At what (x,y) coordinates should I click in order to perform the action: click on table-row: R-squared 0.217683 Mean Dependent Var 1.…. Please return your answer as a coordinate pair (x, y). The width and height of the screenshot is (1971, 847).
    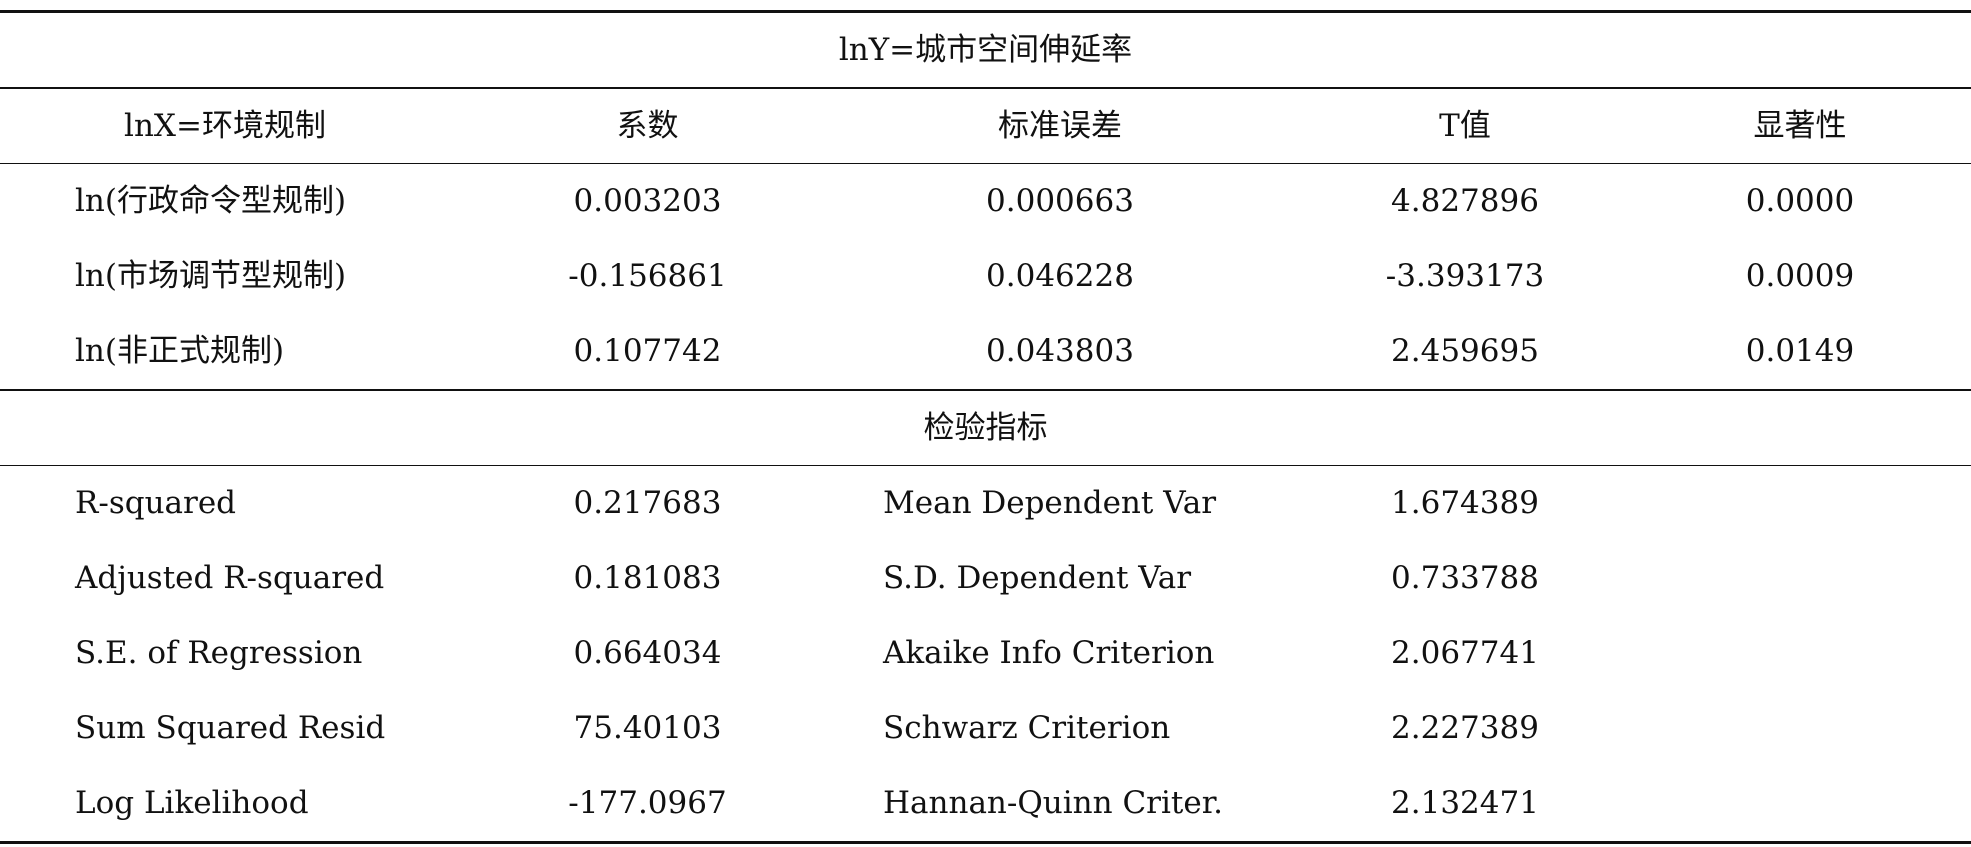
    Looking at the image, I should click on (985, 503).